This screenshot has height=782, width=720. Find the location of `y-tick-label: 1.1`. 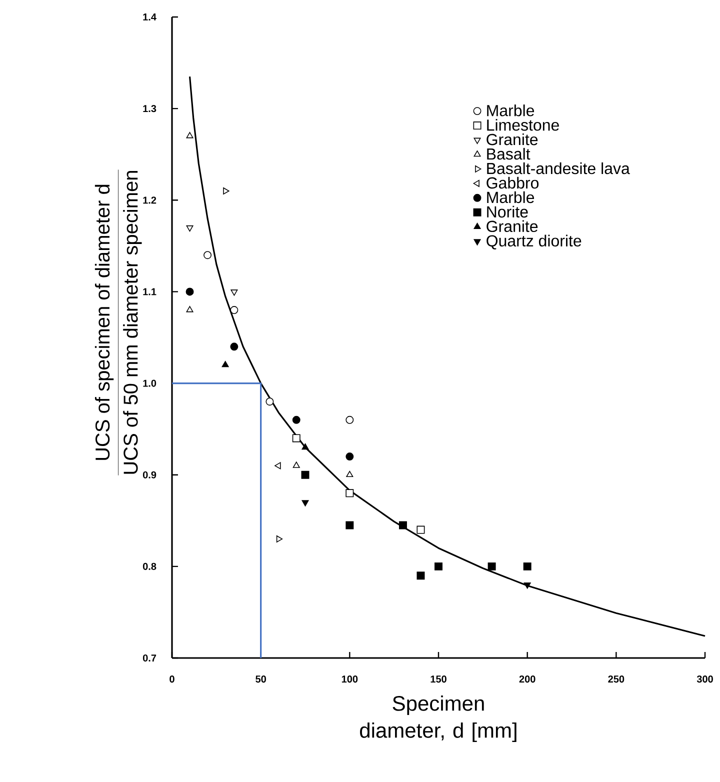

y-tick-label: 1.1 is located at coordinates (149, 292).